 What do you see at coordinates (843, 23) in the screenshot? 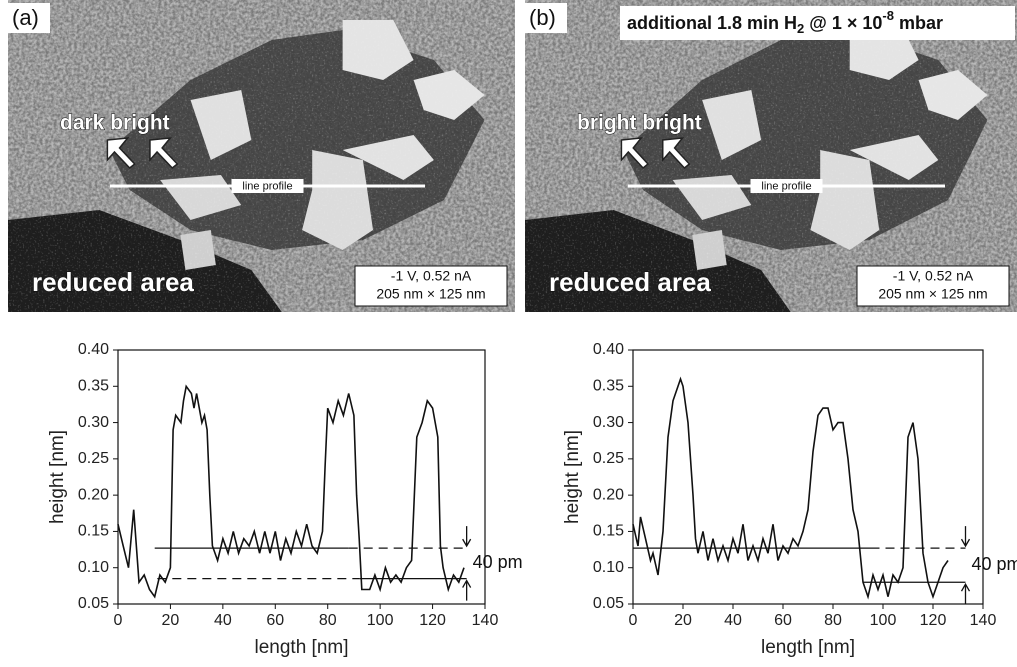
I see `title-part: @ 1 × 10` at bounding box center [843, 23].